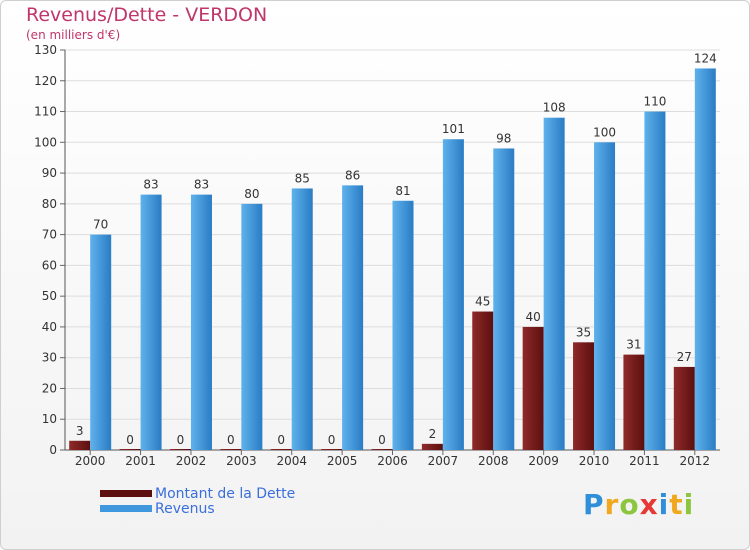  Describe the element at coordinates (80, 431) in the screenshot. I see `data-label-dette: 3` at that location.